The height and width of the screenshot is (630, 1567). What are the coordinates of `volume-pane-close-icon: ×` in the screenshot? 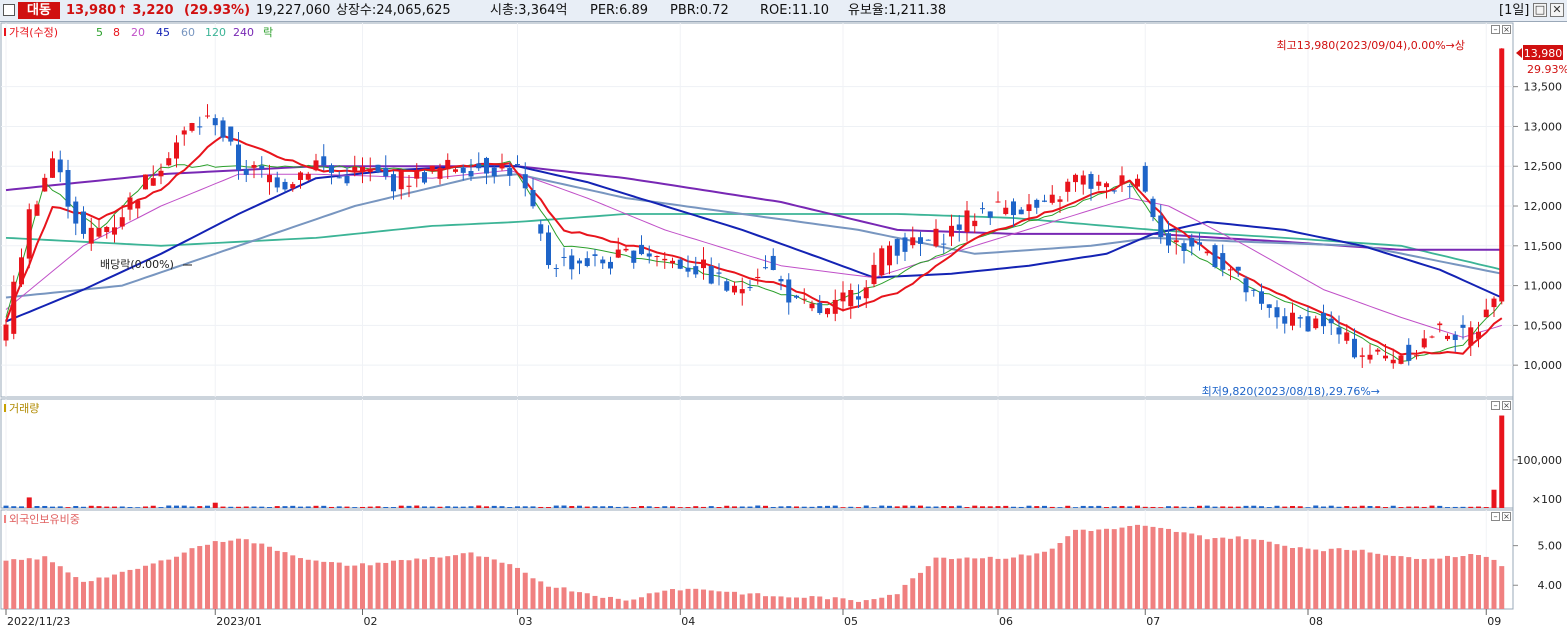 It's located at (1506, 405).